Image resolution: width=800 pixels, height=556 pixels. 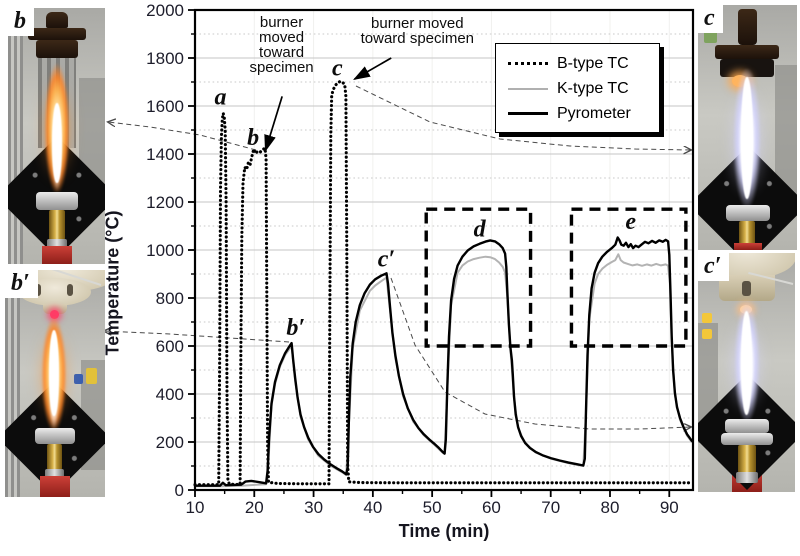 What do you see at coordinates (669, 507) in the screenshot?
I see `x-tick-label: 90` at bounding box center [669, 507].